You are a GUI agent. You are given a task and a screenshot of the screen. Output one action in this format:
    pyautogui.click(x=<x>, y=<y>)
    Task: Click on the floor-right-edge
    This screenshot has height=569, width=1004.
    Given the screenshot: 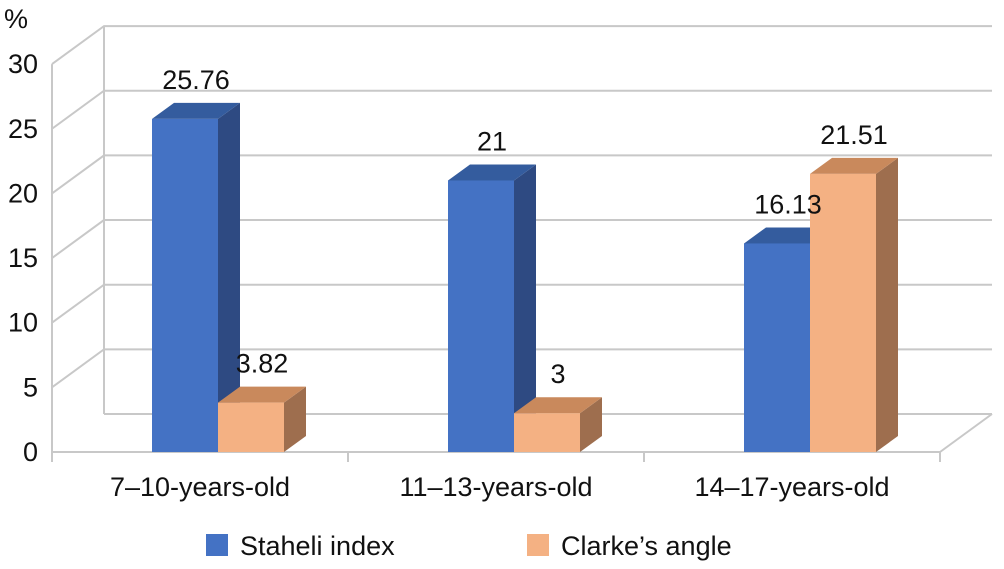 What is the action you would take?
    pyautogui.click(x=966, y=433)
    